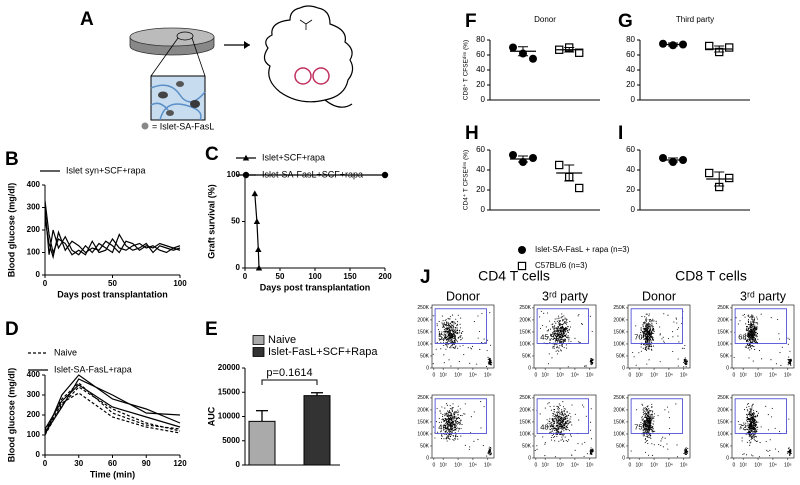 This screenshot has height=485, width=800. What do you see at coordinates (763, 426) in the screenshot?
I see `plot-frame` at bounding box center [763, 426].